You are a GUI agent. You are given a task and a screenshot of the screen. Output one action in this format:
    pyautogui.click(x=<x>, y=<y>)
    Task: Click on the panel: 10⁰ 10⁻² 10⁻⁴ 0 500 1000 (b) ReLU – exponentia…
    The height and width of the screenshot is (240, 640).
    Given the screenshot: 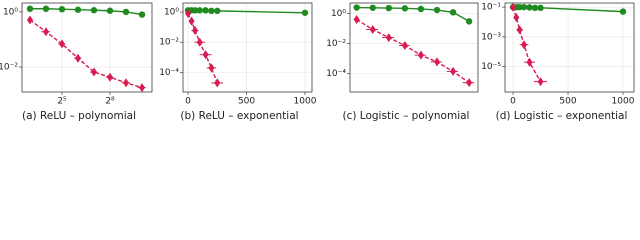 What is the action you would take?
    pyautogui.click(x=238, y=62)
    